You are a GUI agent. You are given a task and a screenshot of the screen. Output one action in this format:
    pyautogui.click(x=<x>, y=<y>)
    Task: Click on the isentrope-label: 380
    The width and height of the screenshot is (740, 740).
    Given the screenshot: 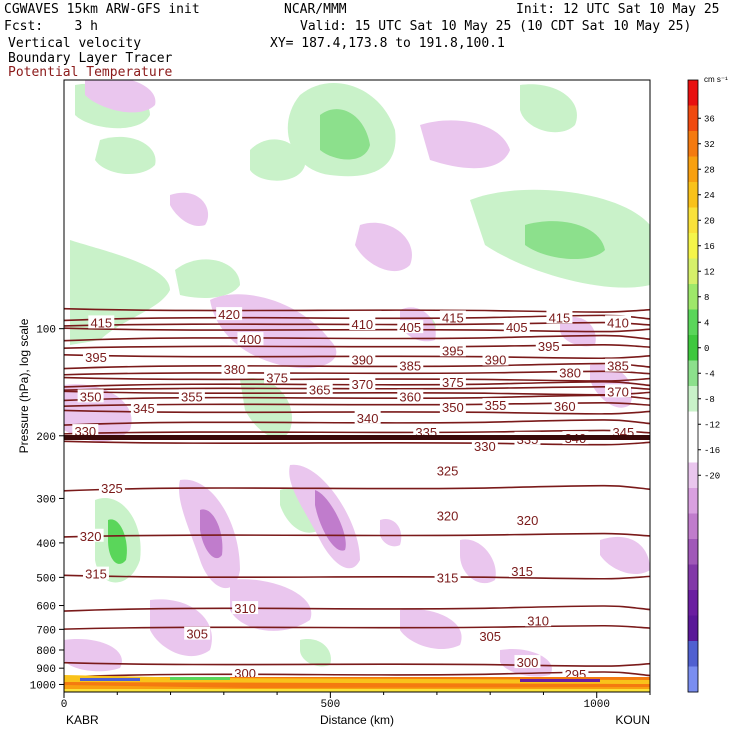 What is the action you would take?
    pyautogui.click(x=235, y=369)
    